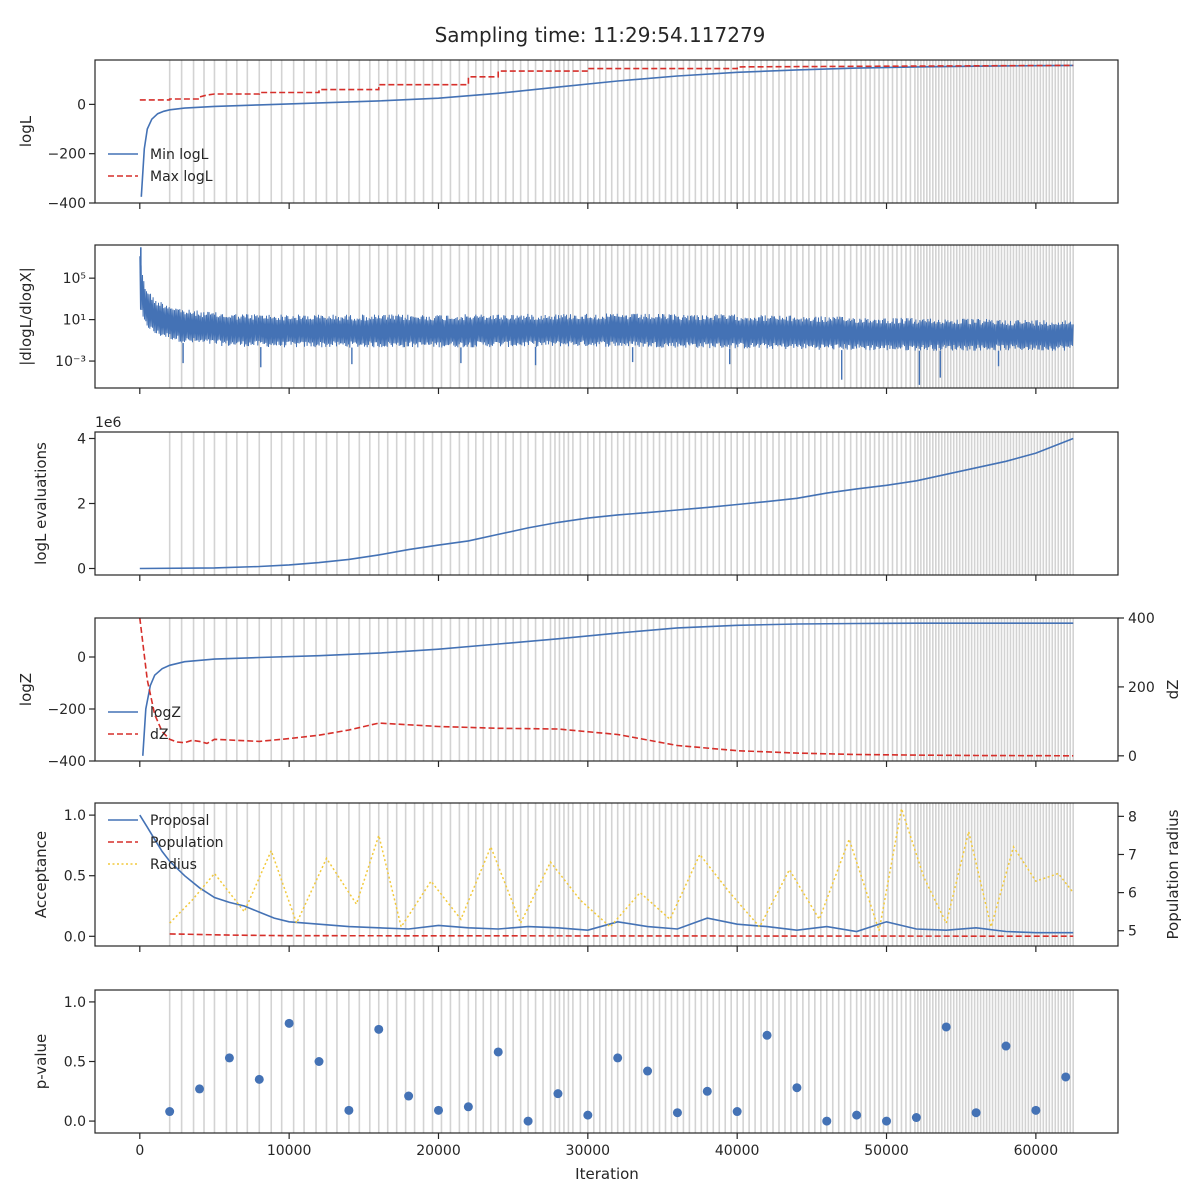  What do you see at coordinates (737, 1151) in the screenshot?
I see `x-tick-label: 40000` at bounding box center [737, 1151].